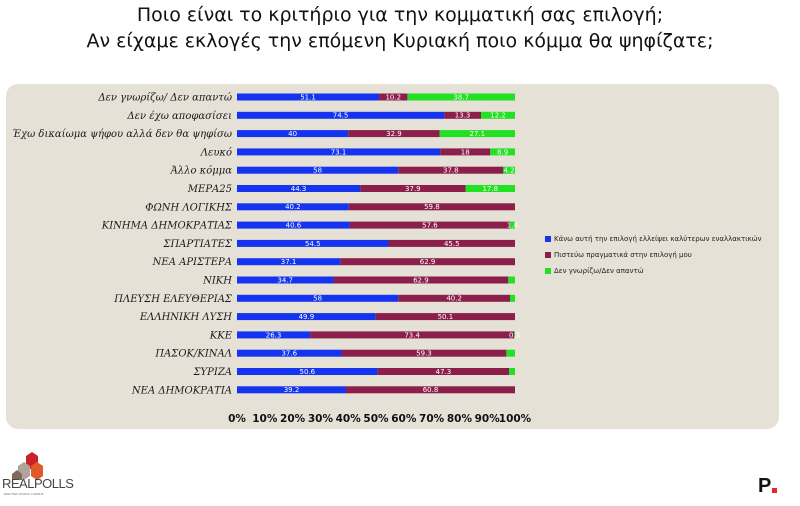 The image size is (800, 506). What do you see at coordinates (765, 486) in the screenshot?
I see `publisher-mark: P` at bounding box center [765, 486].